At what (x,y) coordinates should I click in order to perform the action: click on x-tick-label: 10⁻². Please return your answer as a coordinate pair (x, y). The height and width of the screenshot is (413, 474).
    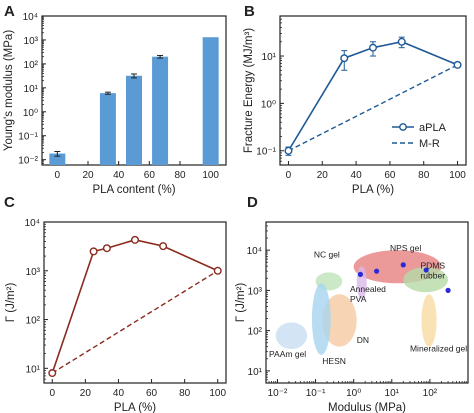
    Looking at the image, I should click on (278, 393).